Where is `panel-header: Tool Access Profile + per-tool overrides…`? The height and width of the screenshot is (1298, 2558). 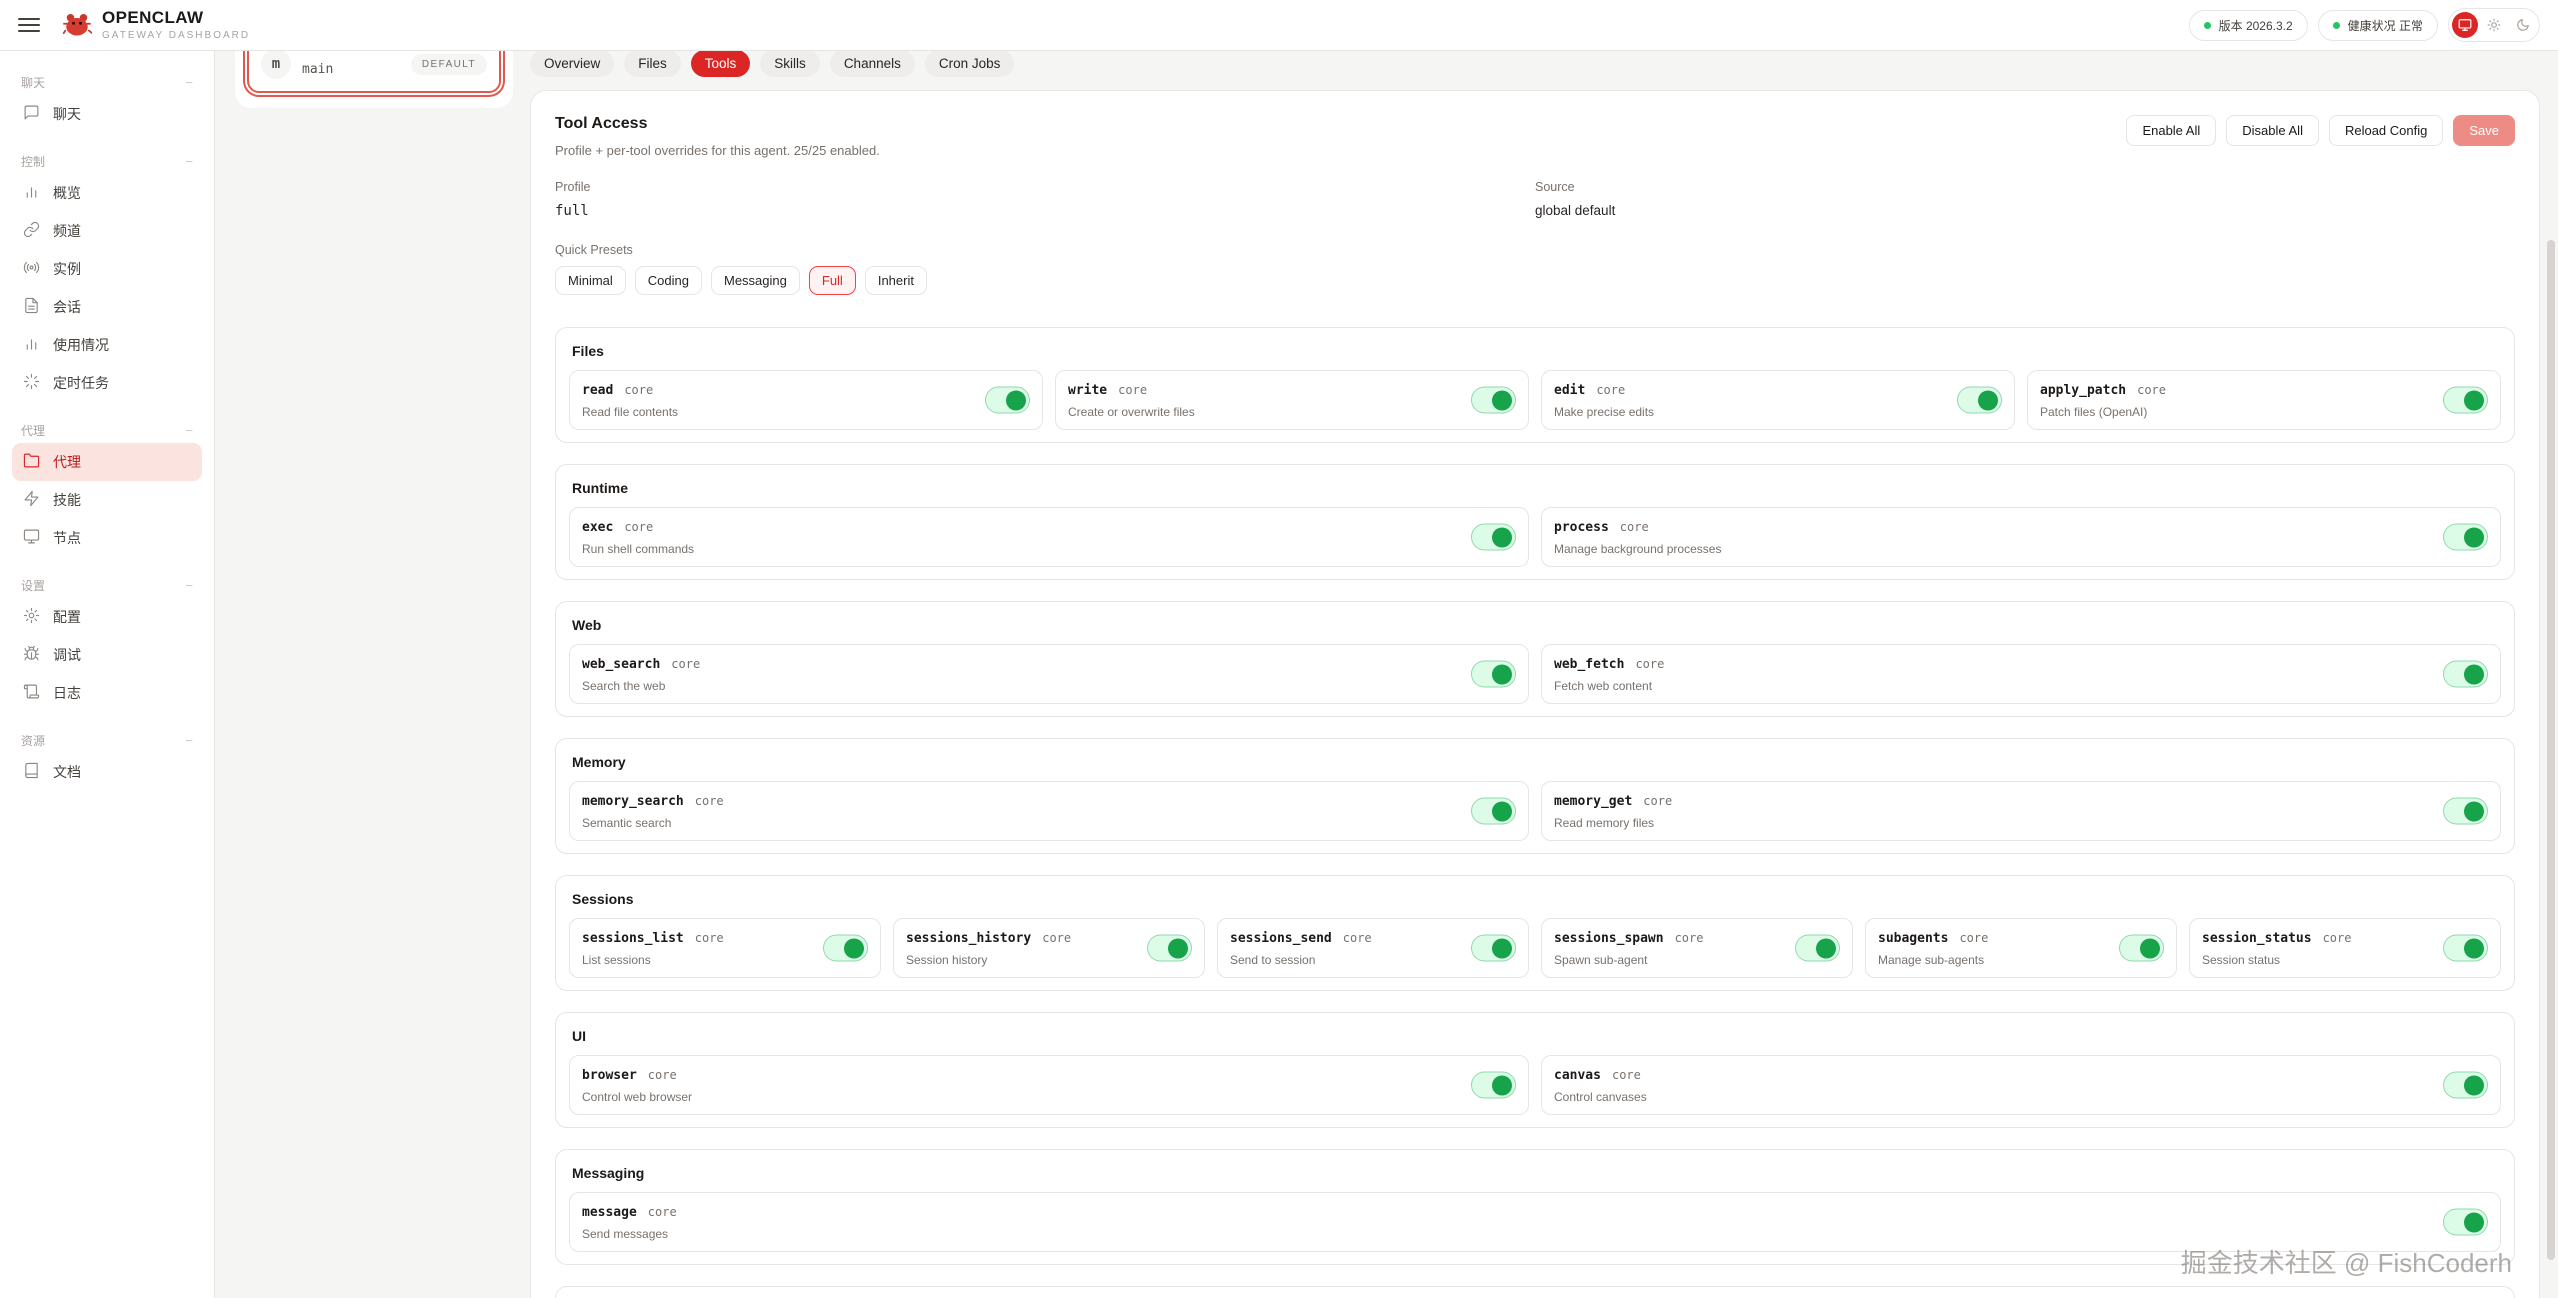
panel-header: Tool Access Profile + per-tool overrides… is located at coordinates (1535, 136).